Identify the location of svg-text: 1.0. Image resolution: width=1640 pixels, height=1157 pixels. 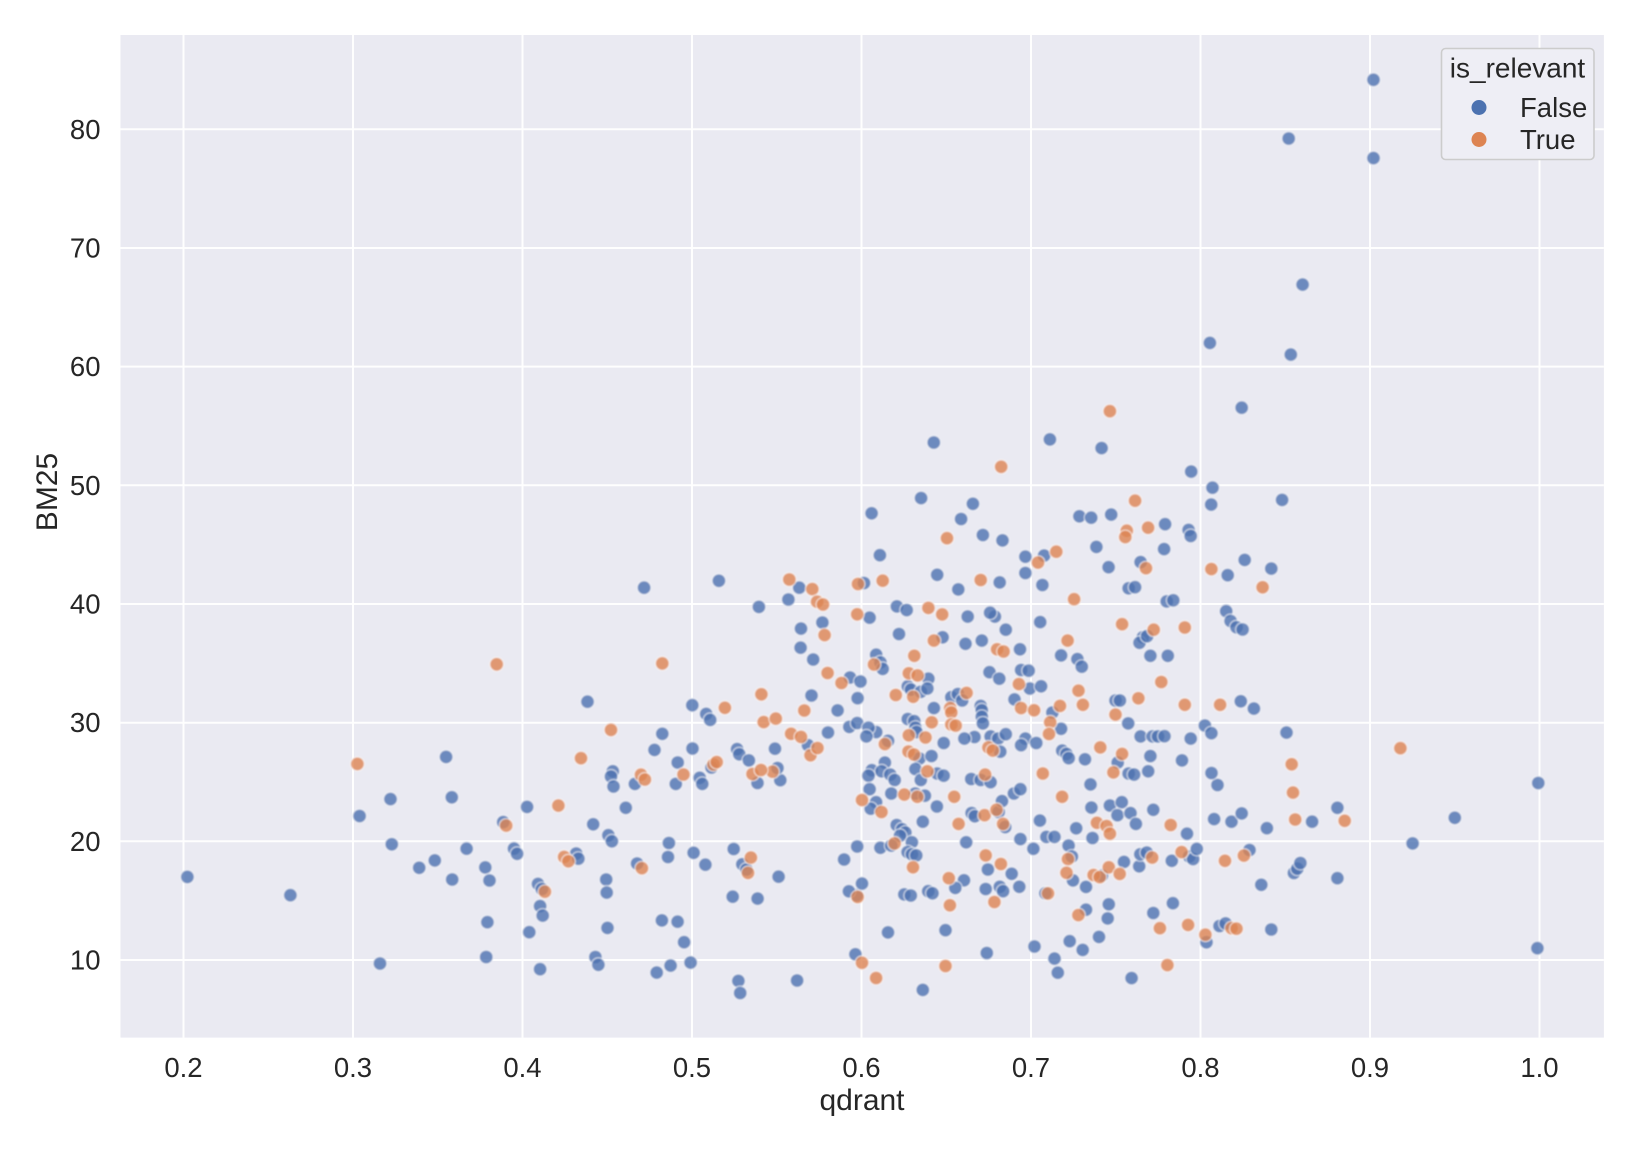
(1539, 1067).